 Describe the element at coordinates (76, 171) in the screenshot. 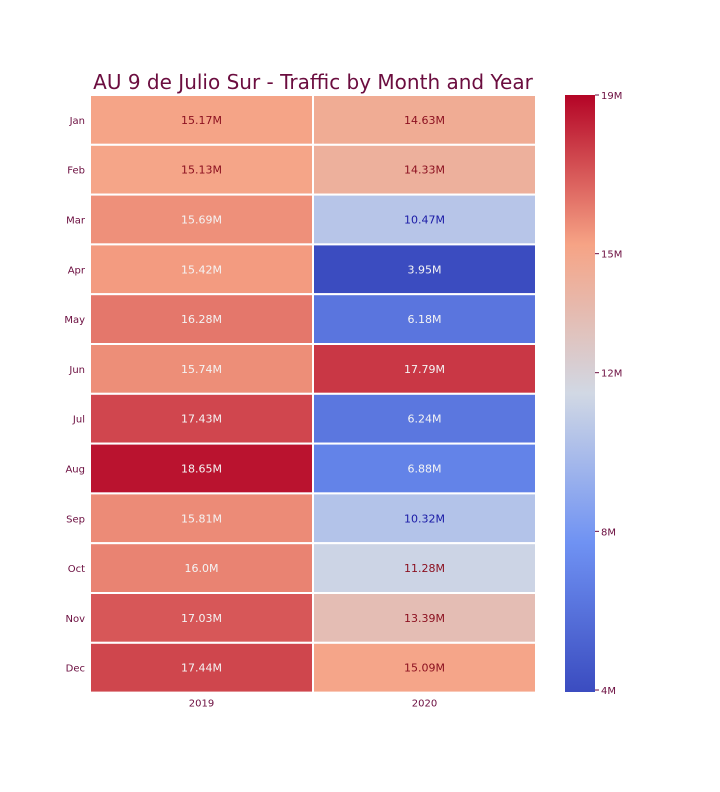

I see `row-label-feb: Feb` at that location.